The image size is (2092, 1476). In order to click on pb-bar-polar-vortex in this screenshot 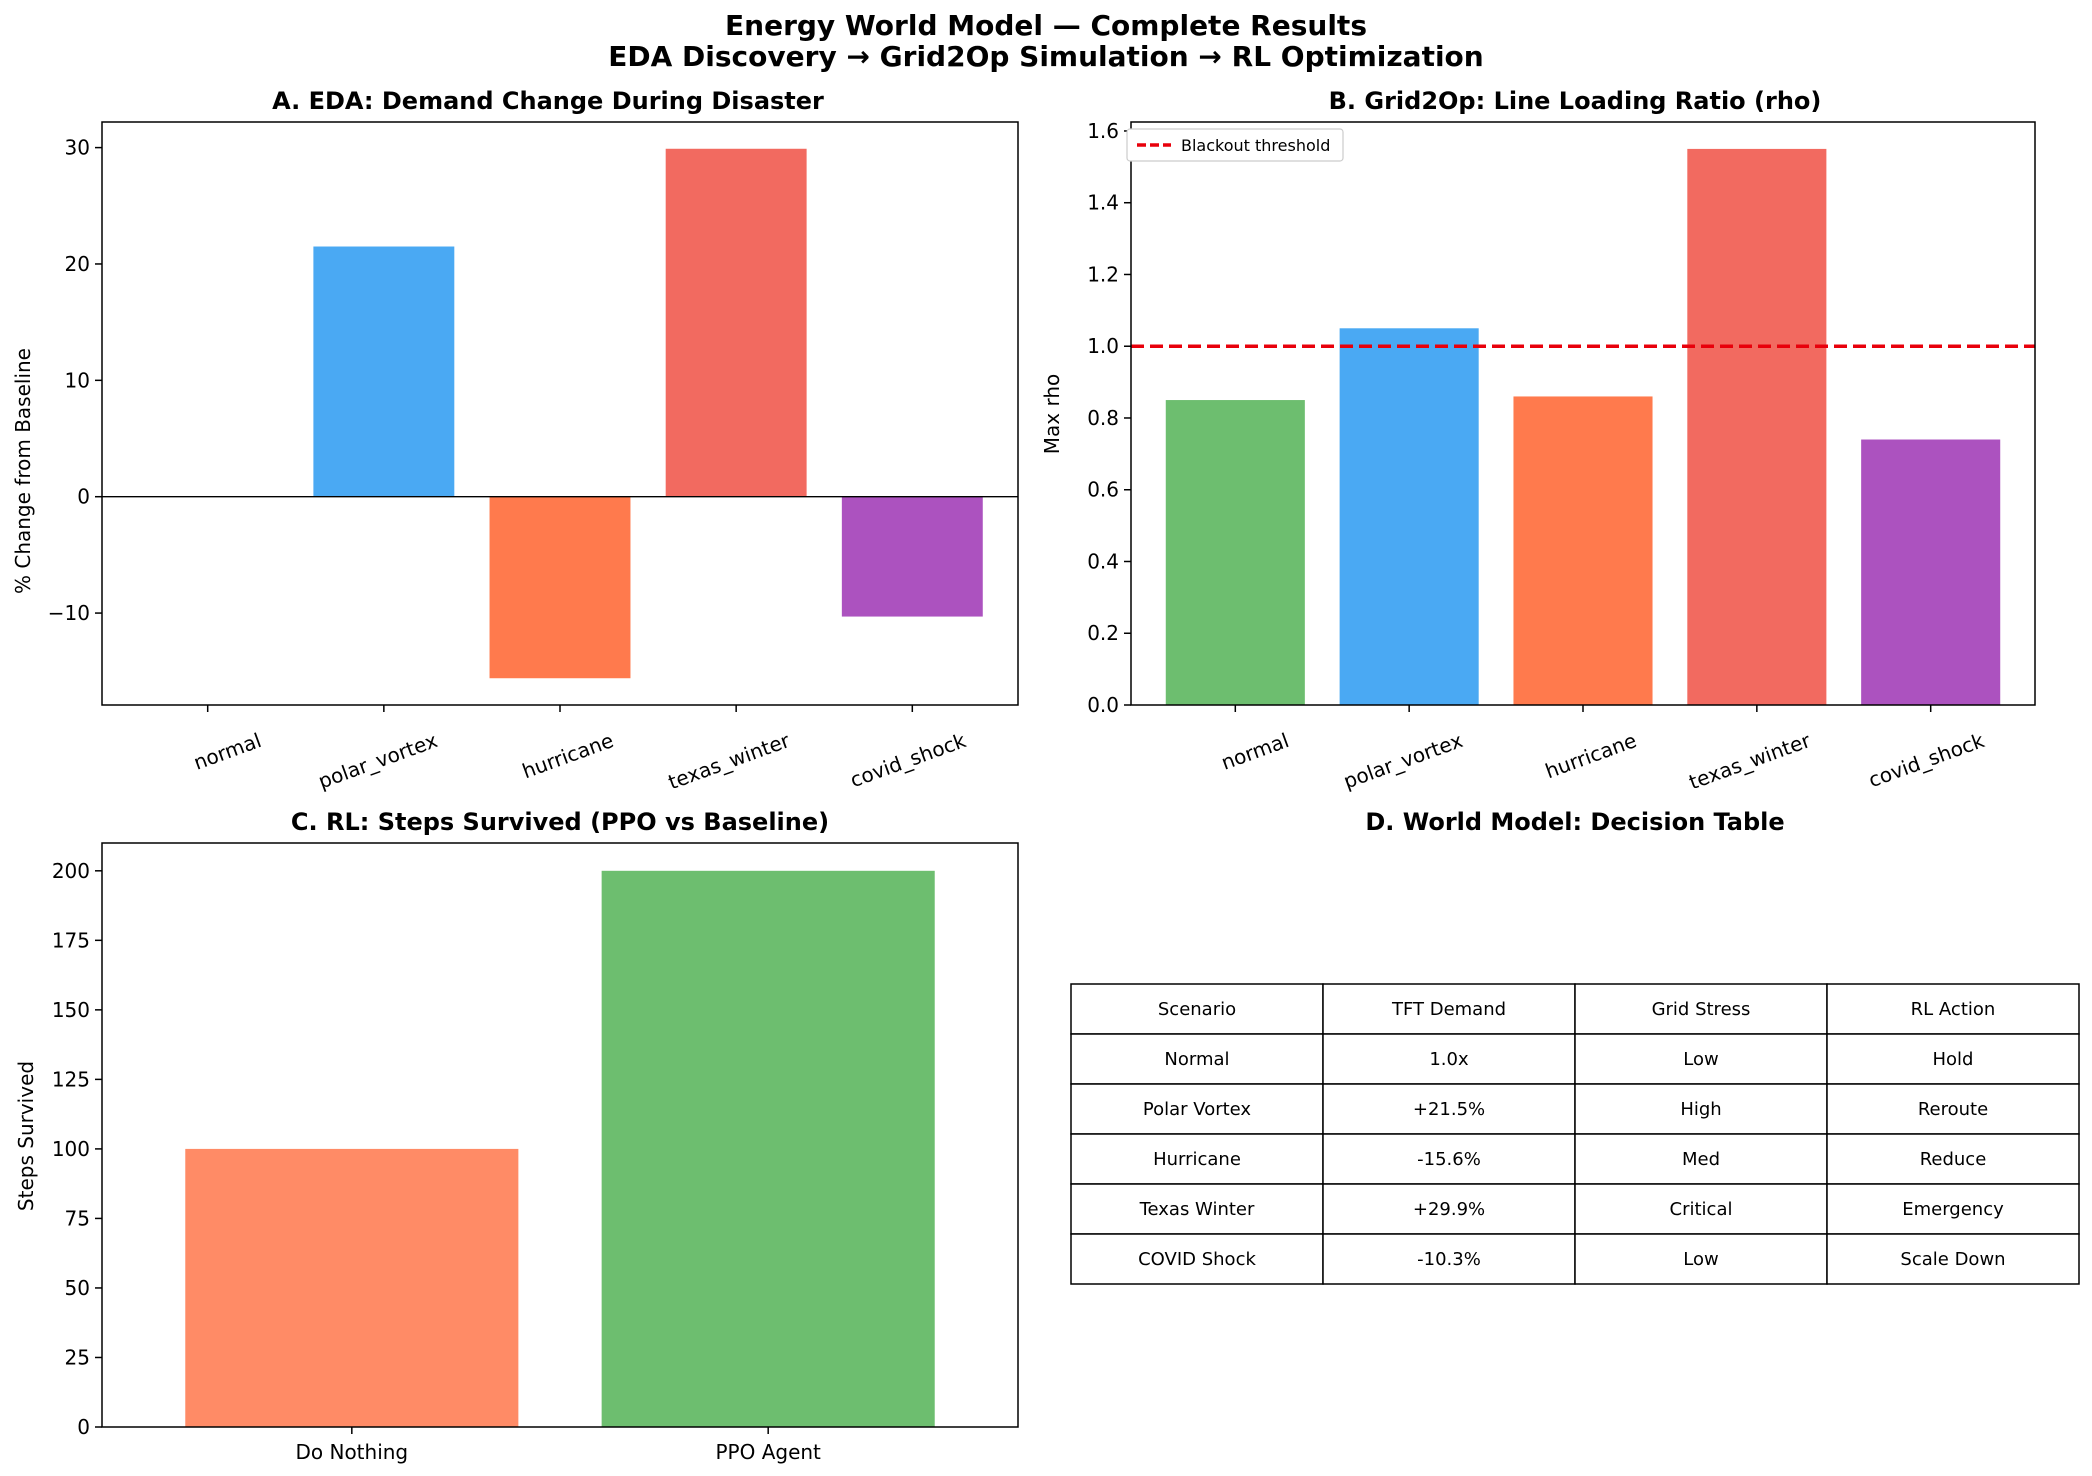, I will do `click(1409, 516)`.